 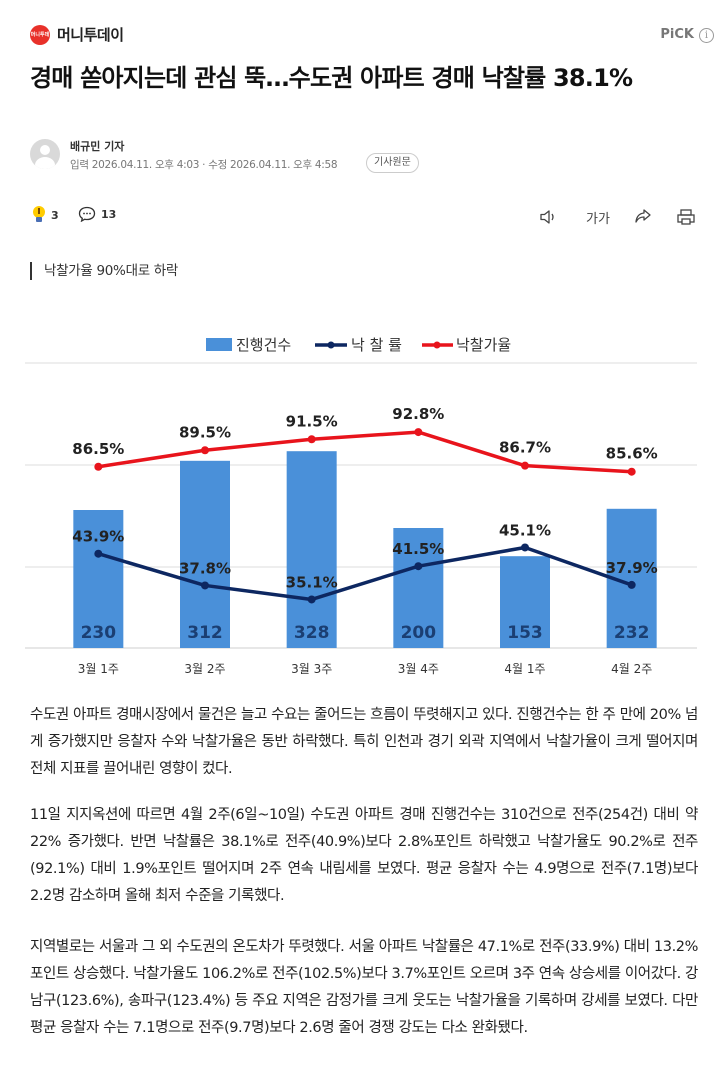 I want to click on bar-value-label: 328, so click(x=312, y=633).